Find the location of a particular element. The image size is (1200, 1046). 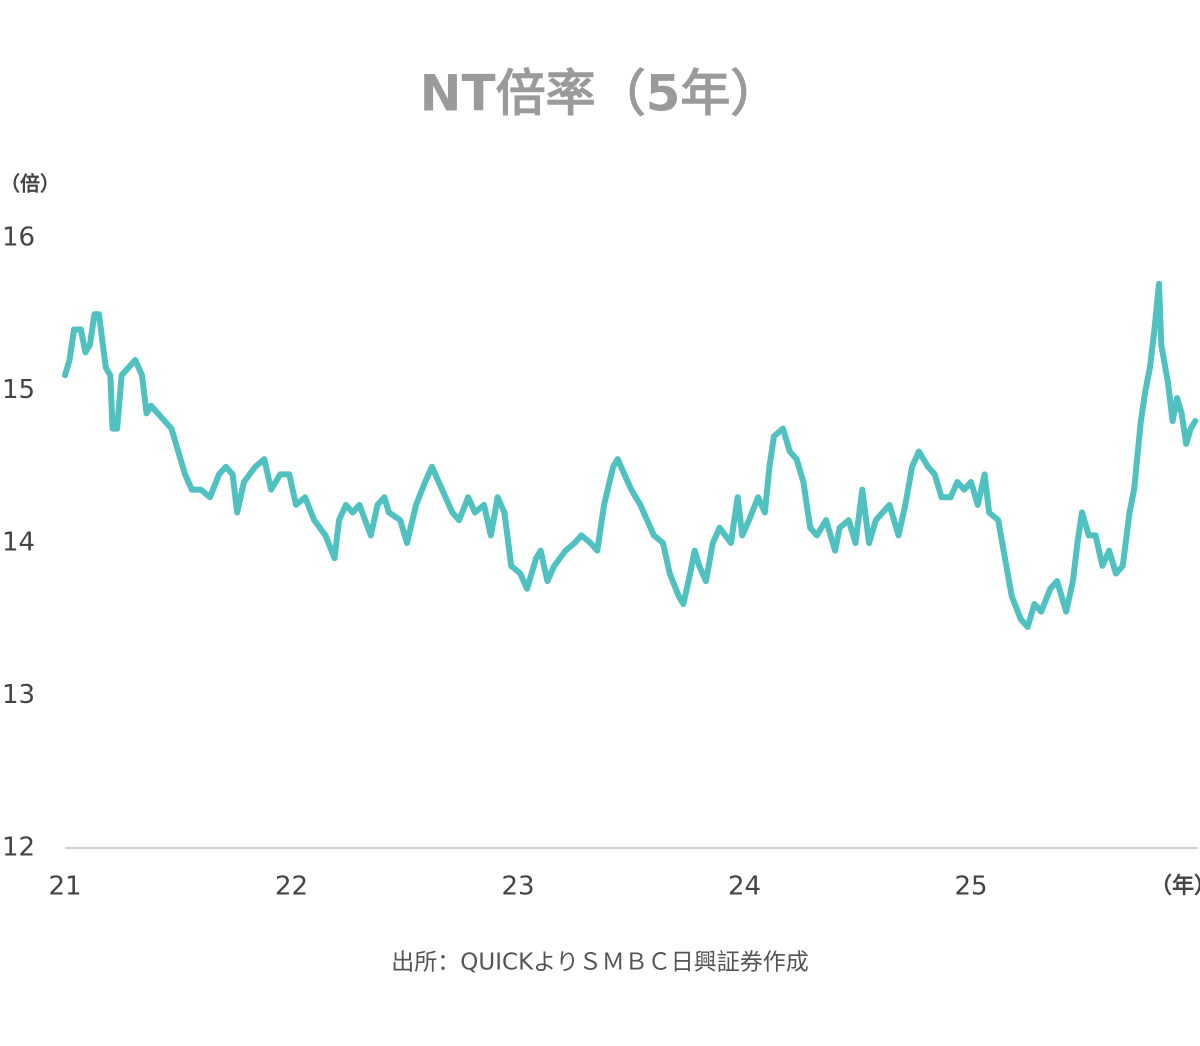

y-tick-label: 12 is located at coordinates (18, 848).